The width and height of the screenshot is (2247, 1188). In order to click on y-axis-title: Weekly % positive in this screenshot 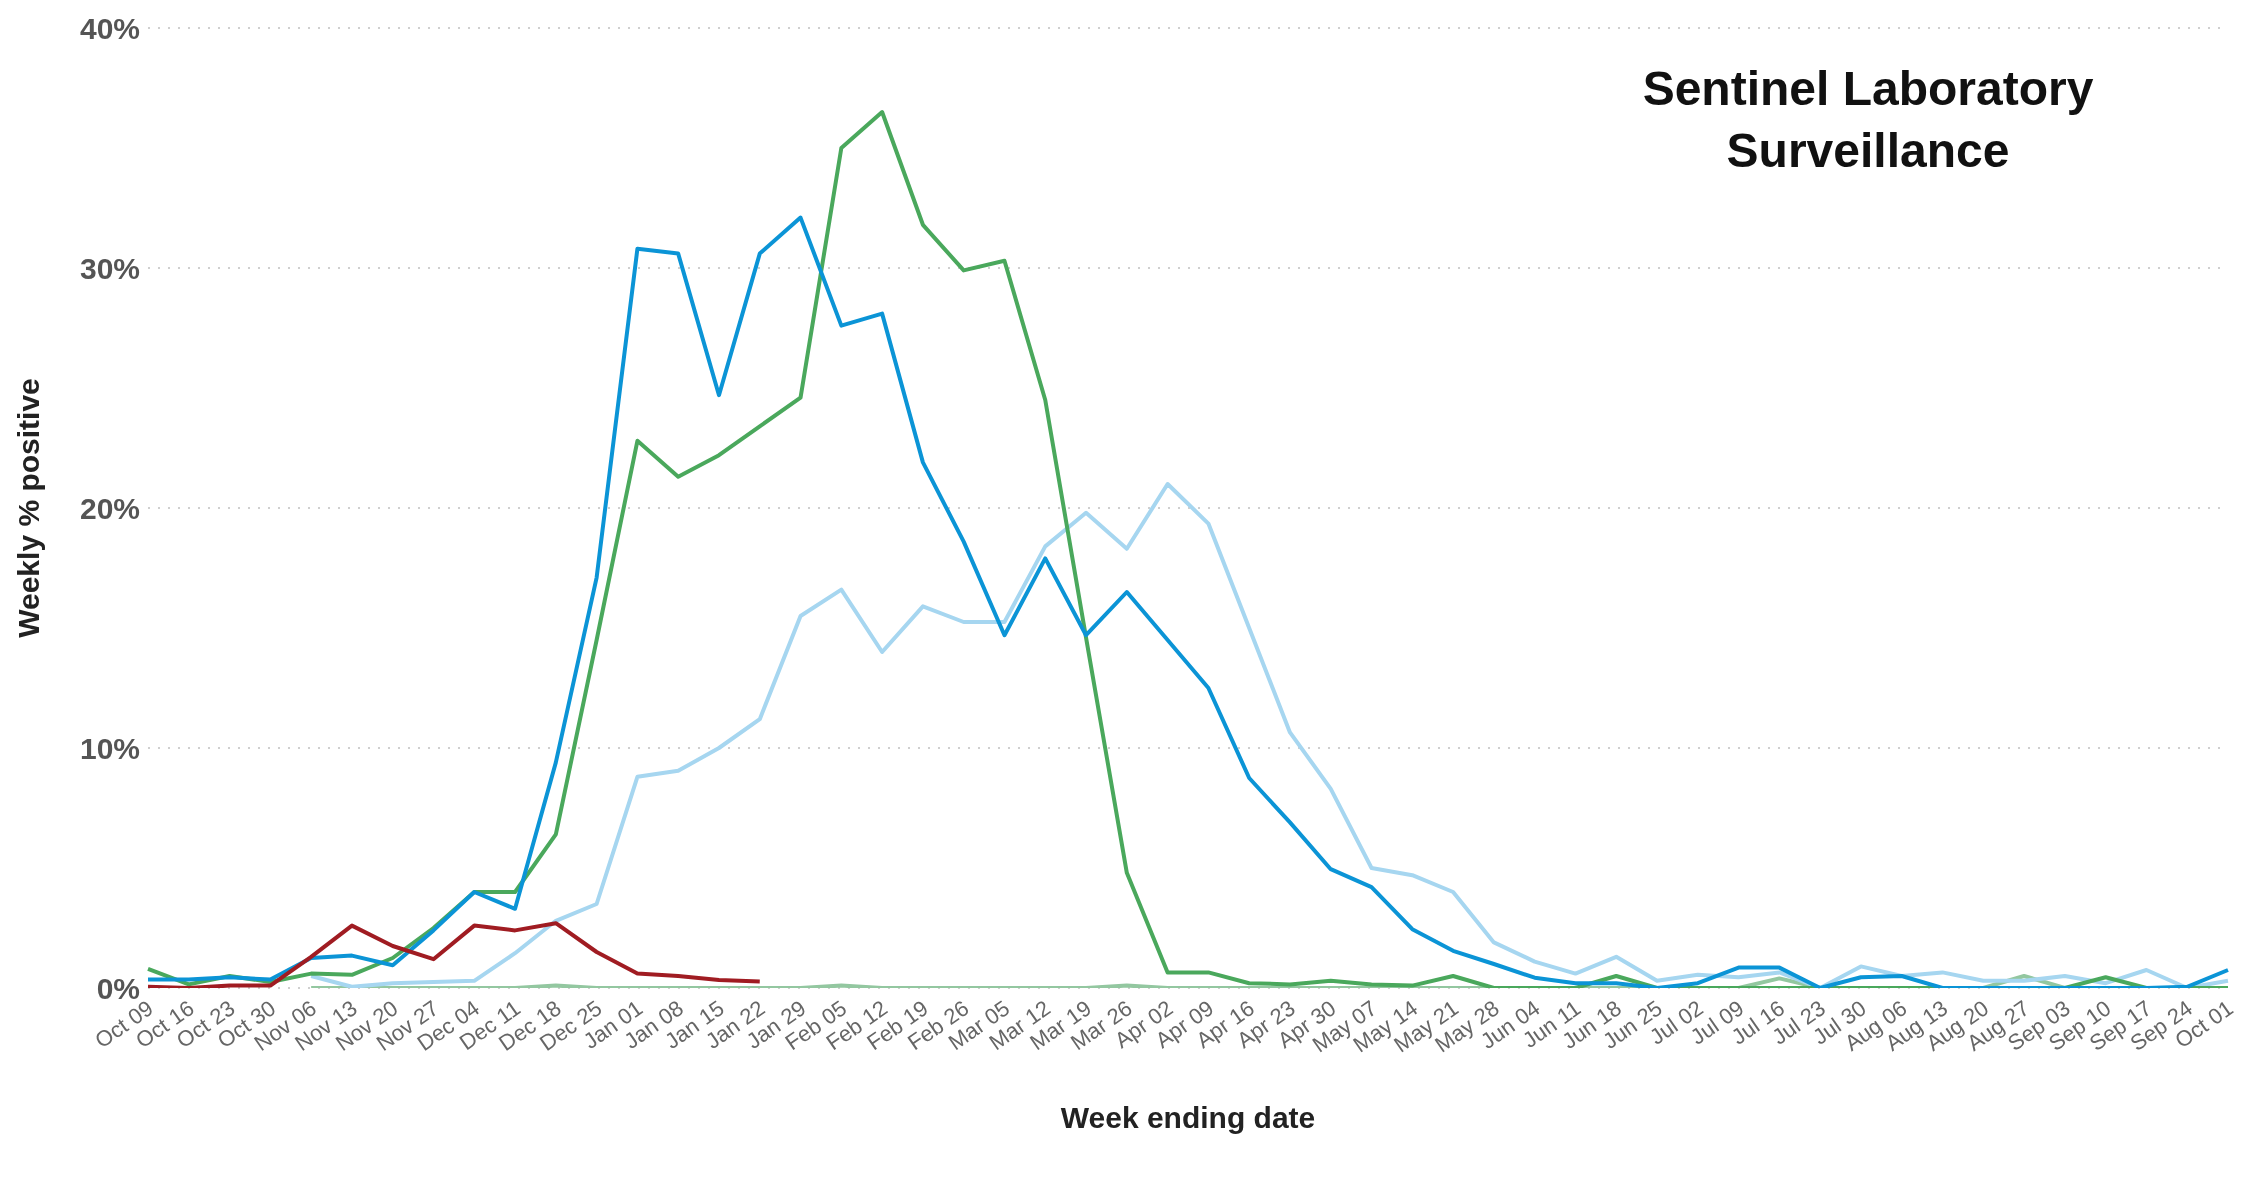, I will do `click(28, 508)`.